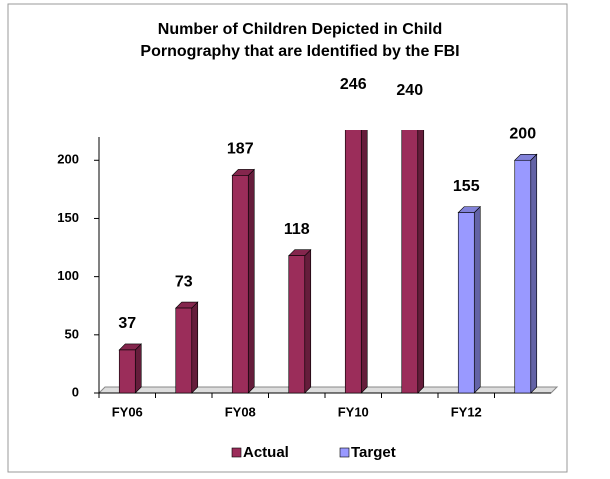 The image size is (610, 479). What do you see at coordinates (240, 411) in the screenshot?
I see `x-tick-label: FY08` at bounding box center [240, 411].